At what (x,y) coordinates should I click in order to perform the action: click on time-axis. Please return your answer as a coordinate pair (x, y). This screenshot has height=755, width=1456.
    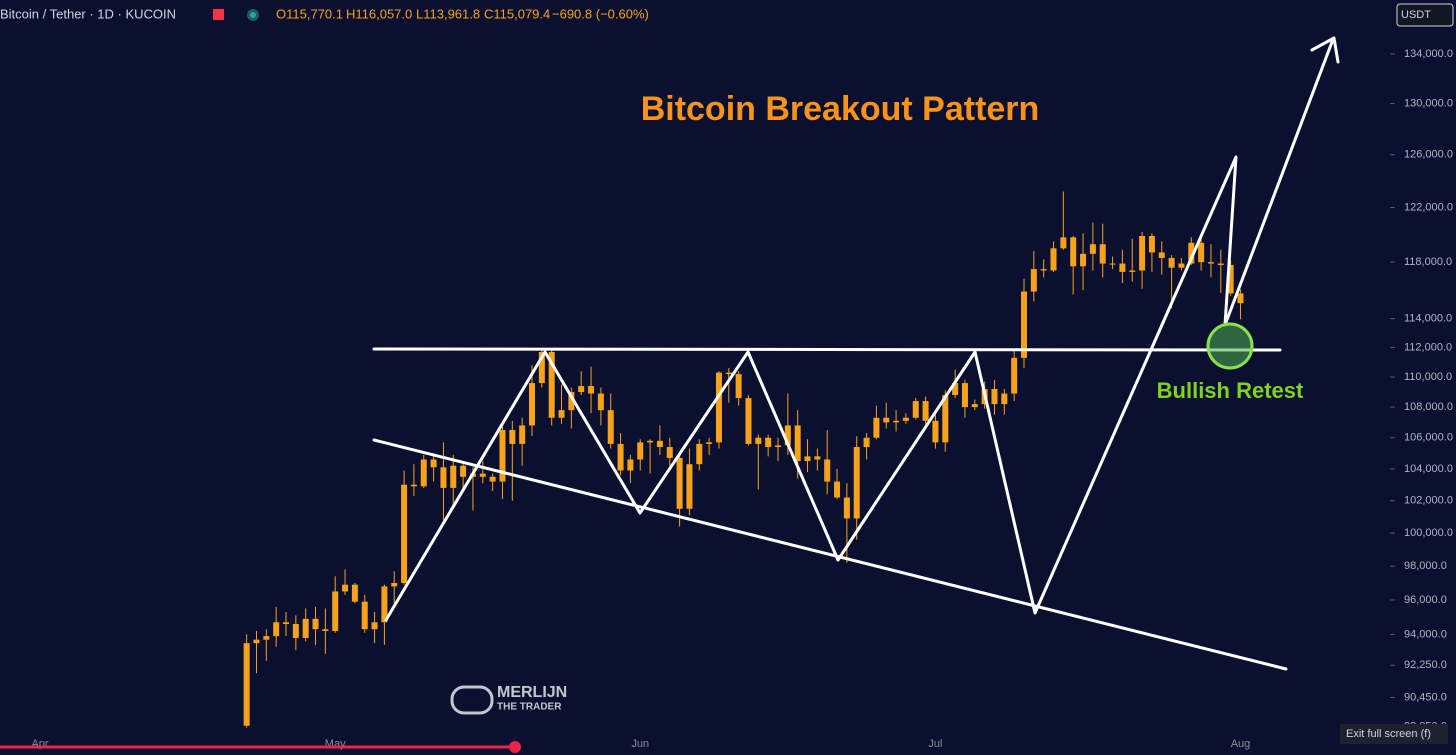
    Looking at the image, I should click on (695, 746).